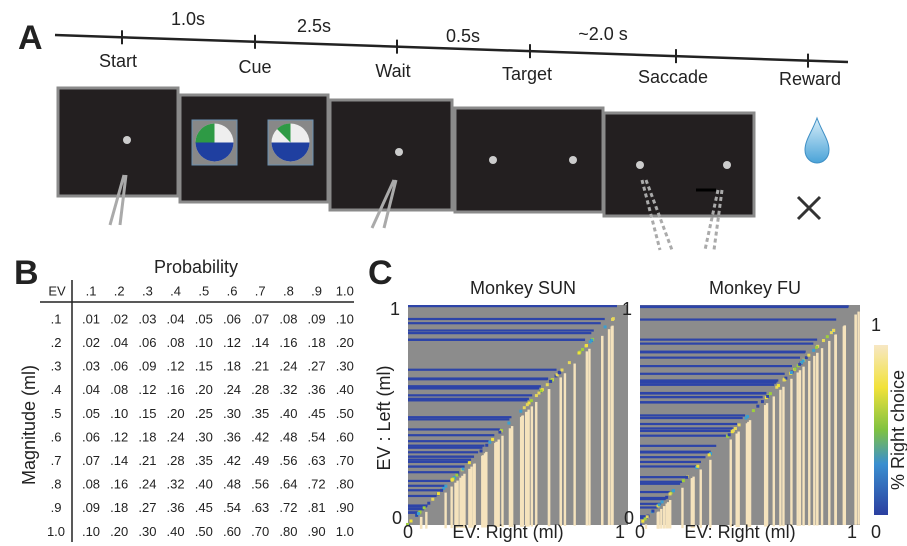  I want to click on table-cell: .70, so click(260, 531).